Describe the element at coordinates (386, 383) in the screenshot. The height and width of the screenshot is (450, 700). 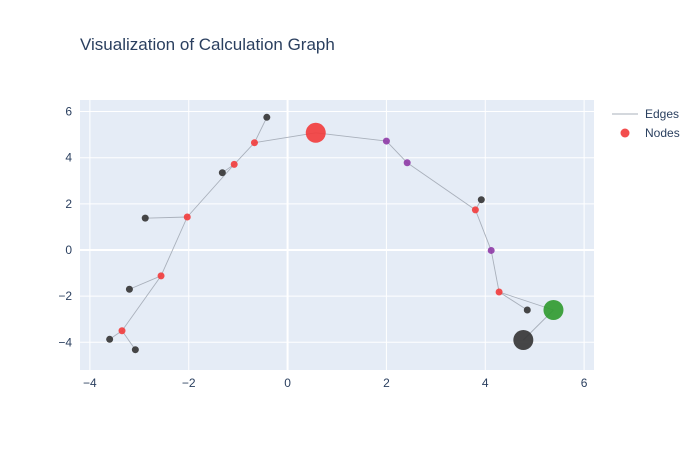
I see `x-tick-label: 2` at that location.